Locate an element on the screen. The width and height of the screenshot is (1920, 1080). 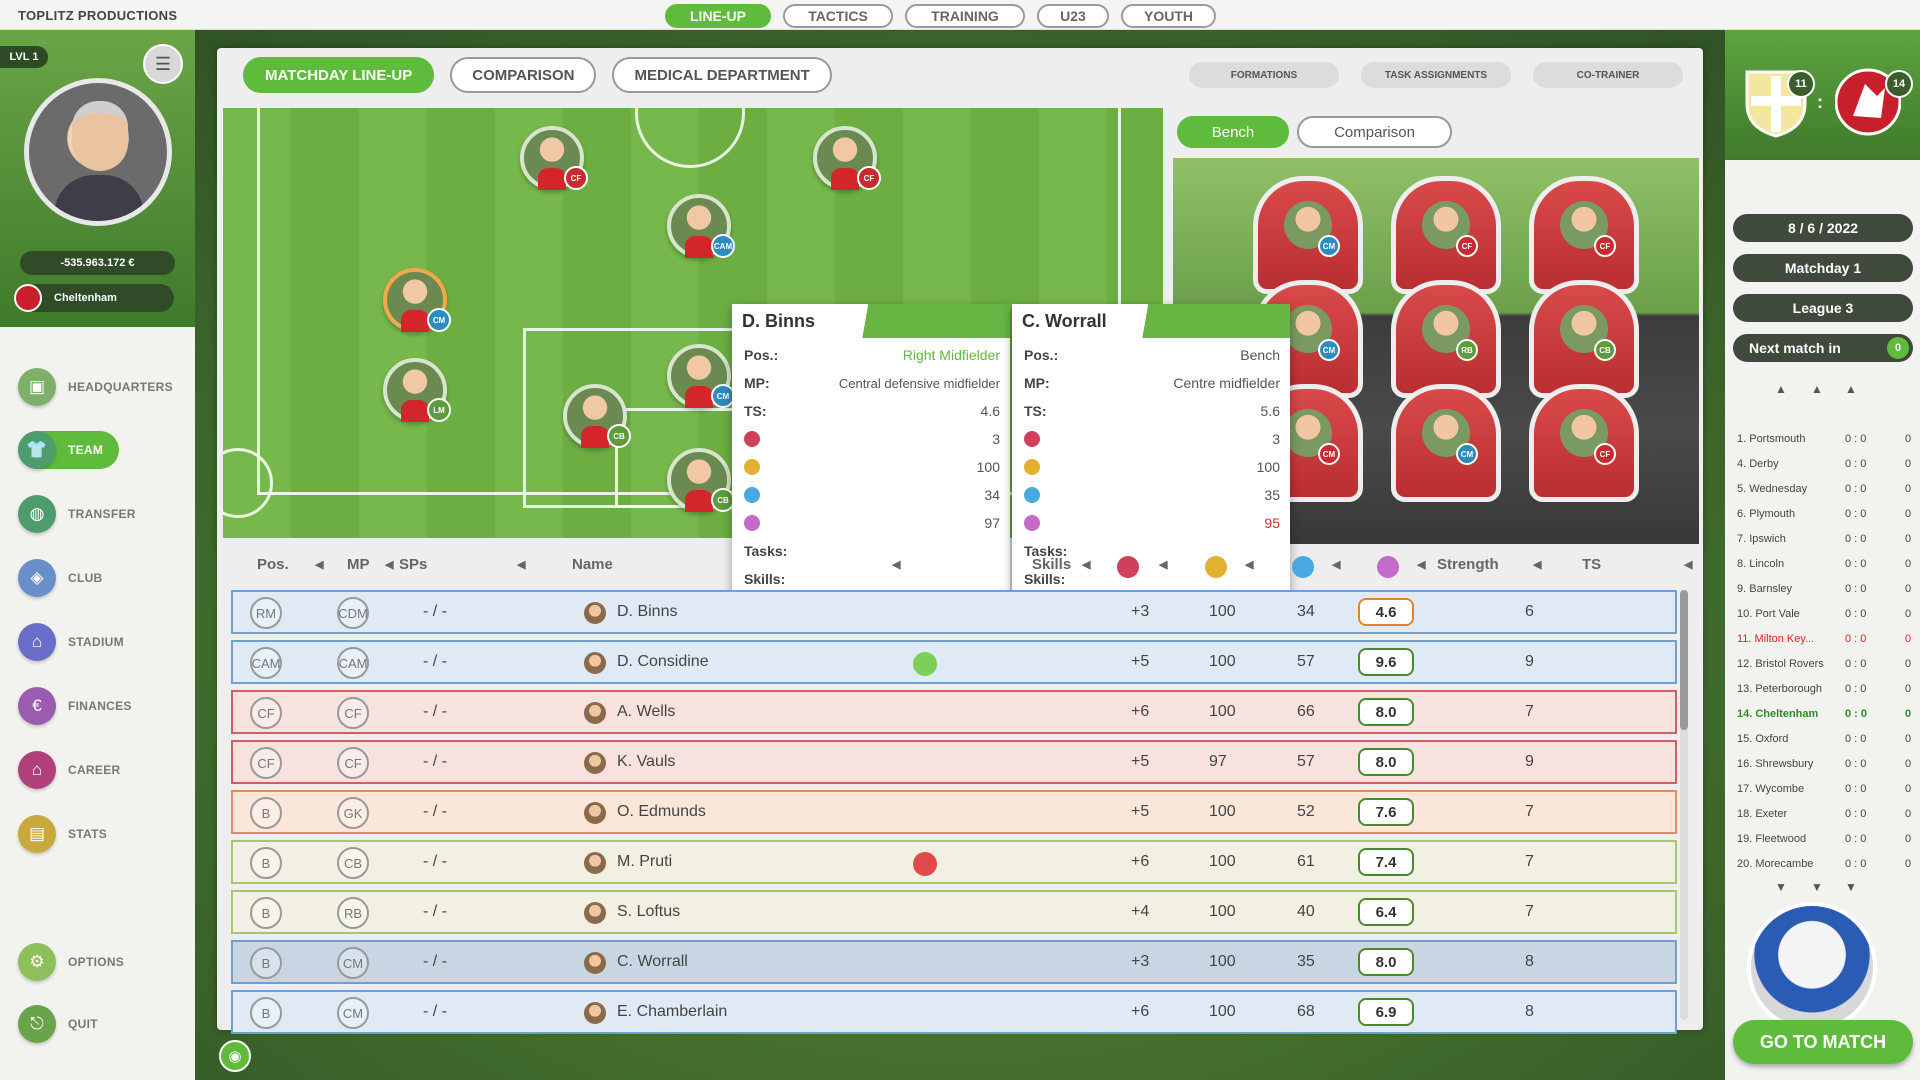
col-name: Name is located at coordinates (592, 564).